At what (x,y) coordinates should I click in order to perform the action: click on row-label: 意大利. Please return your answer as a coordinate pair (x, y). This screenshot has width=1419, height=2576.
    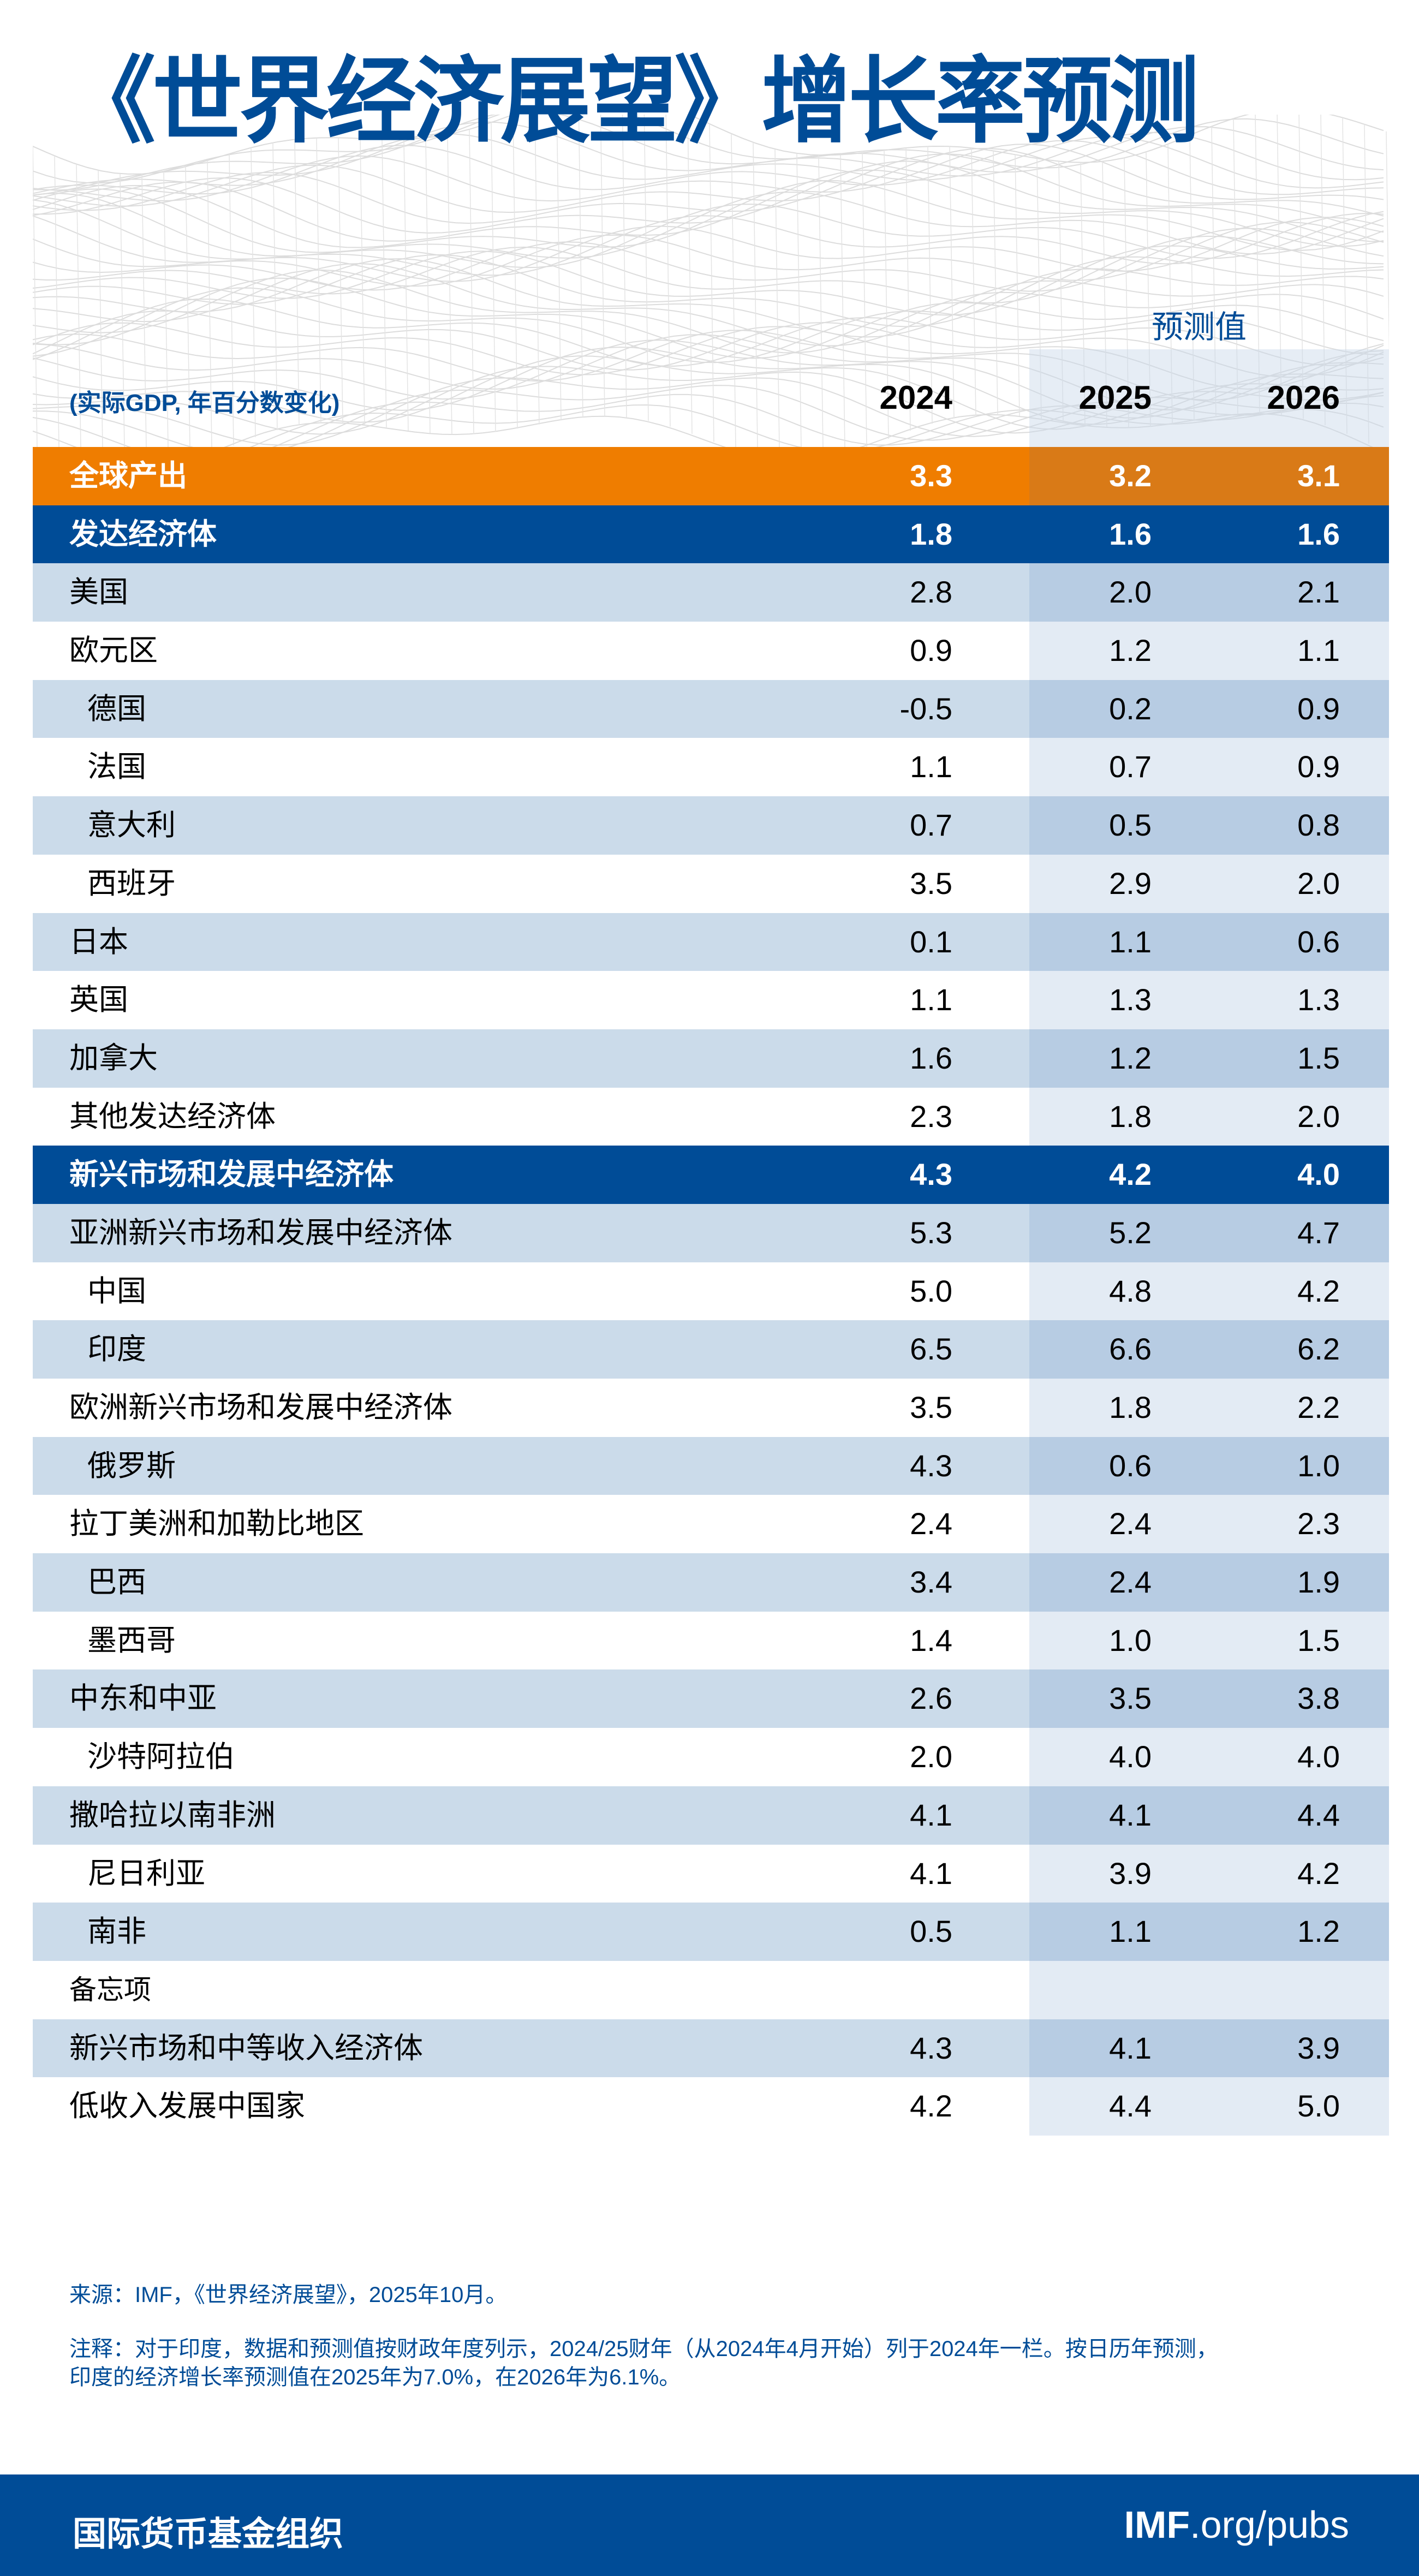
    Looking at the image, I should click on (131, 825).